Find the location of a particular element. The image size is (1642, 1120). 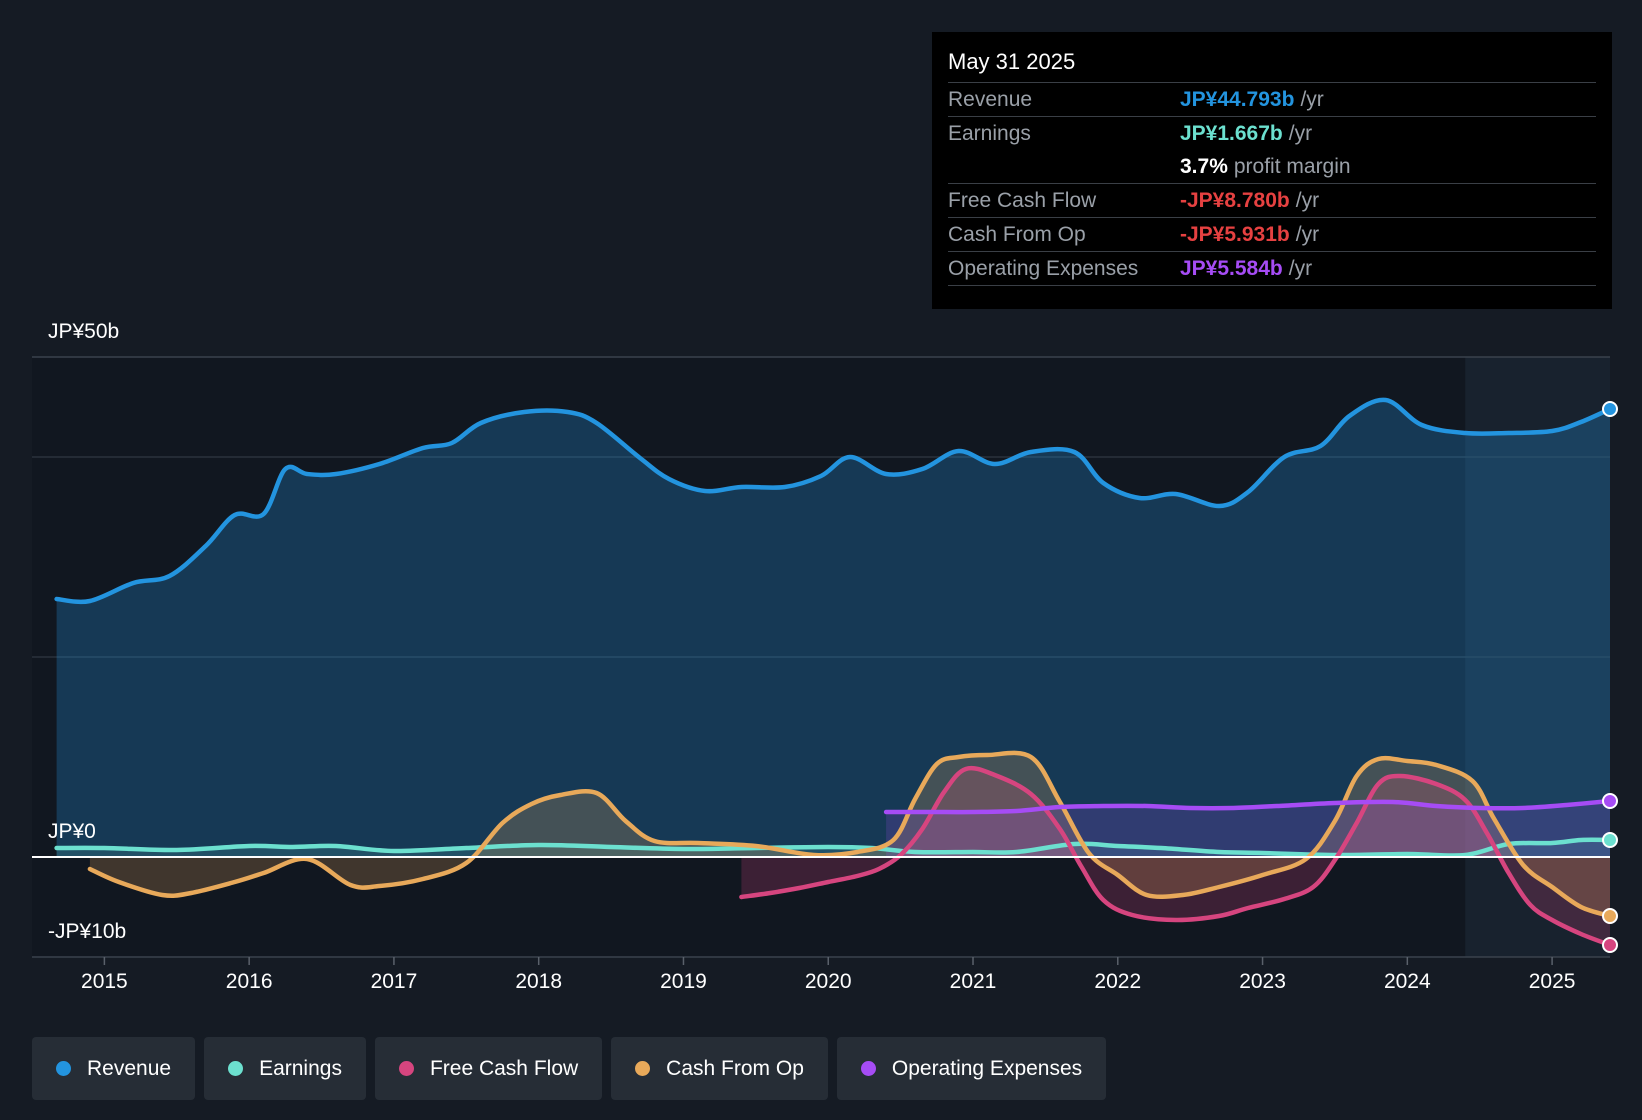

legend-label: Operating Expenses is located at coordinates (987, 1068).